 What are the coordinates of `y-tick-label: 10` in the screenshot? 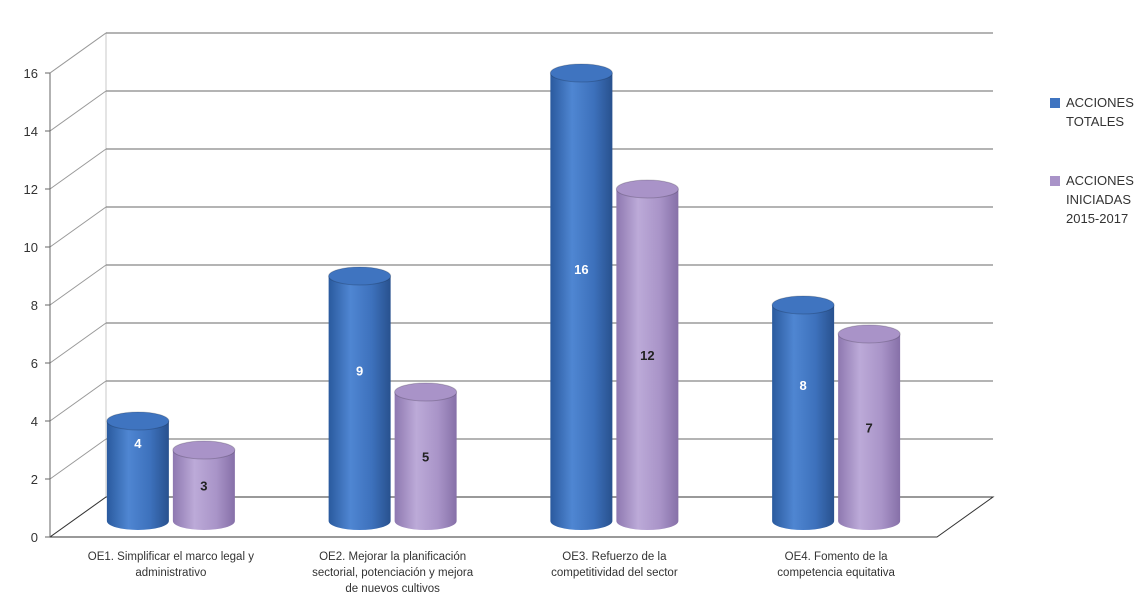 It's located at (31, 247).